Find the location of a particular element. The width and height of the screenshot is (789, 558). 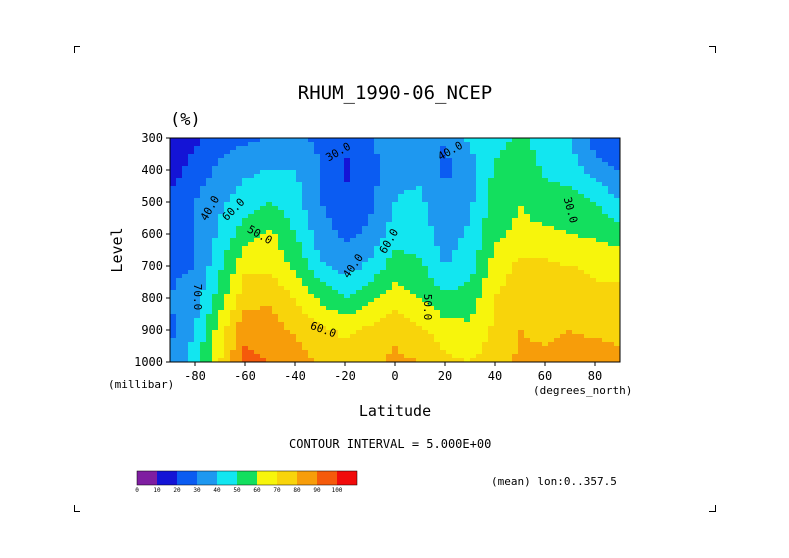

x-tick-label: -60 is located at coordinates (245, 376).